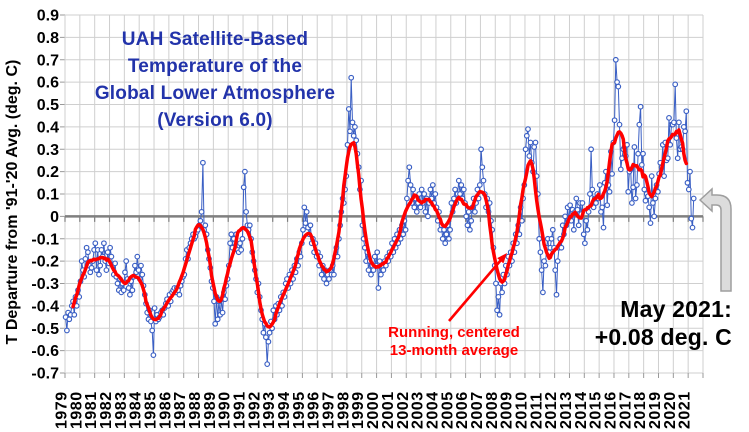 The image size is (749, 432). What do you see at coordinates (45, 262) in the screenshot?
I see `y-tick-label: -0.2` at bounding box center [45, 262].